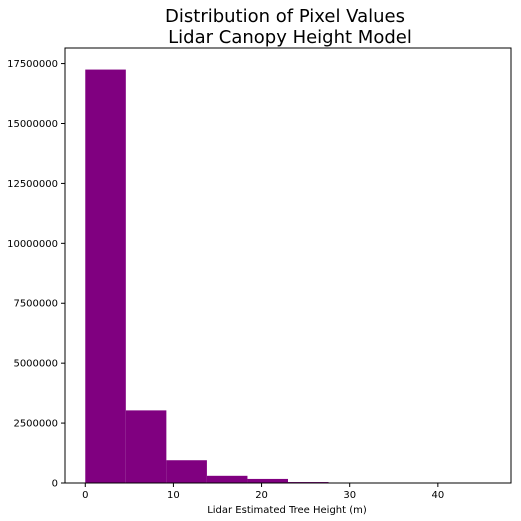 This screenshot has height=521, width=521. I want to click on y-tick-label-1: 2500000, so click(35, 424).